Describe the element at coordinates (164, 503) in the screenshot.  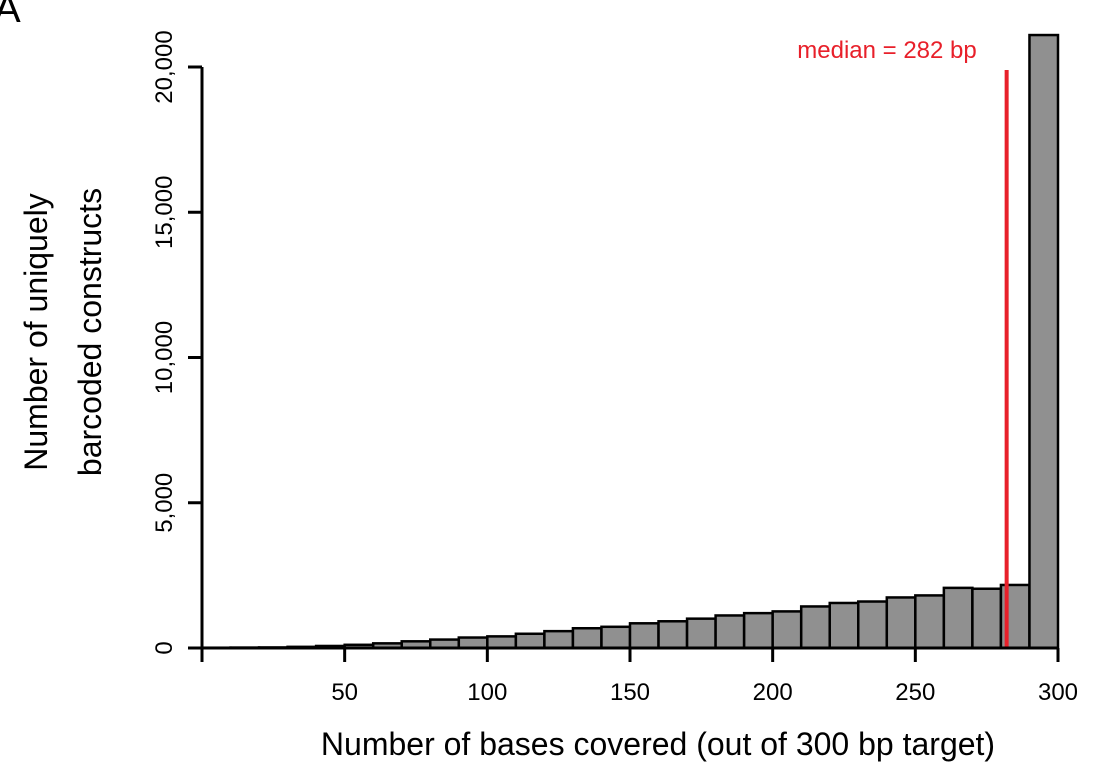
I see `y-tick-label-5000: 5,000` at that location.